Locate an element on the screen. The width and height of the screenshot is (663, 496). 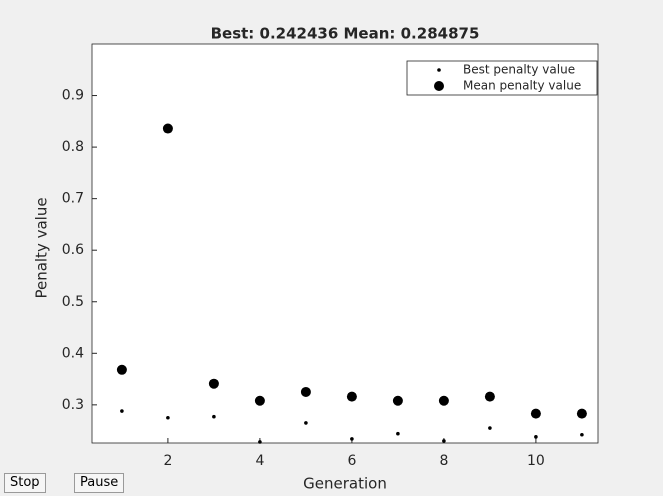
x-tick-label: 2 is located at coordinates (167, 461).